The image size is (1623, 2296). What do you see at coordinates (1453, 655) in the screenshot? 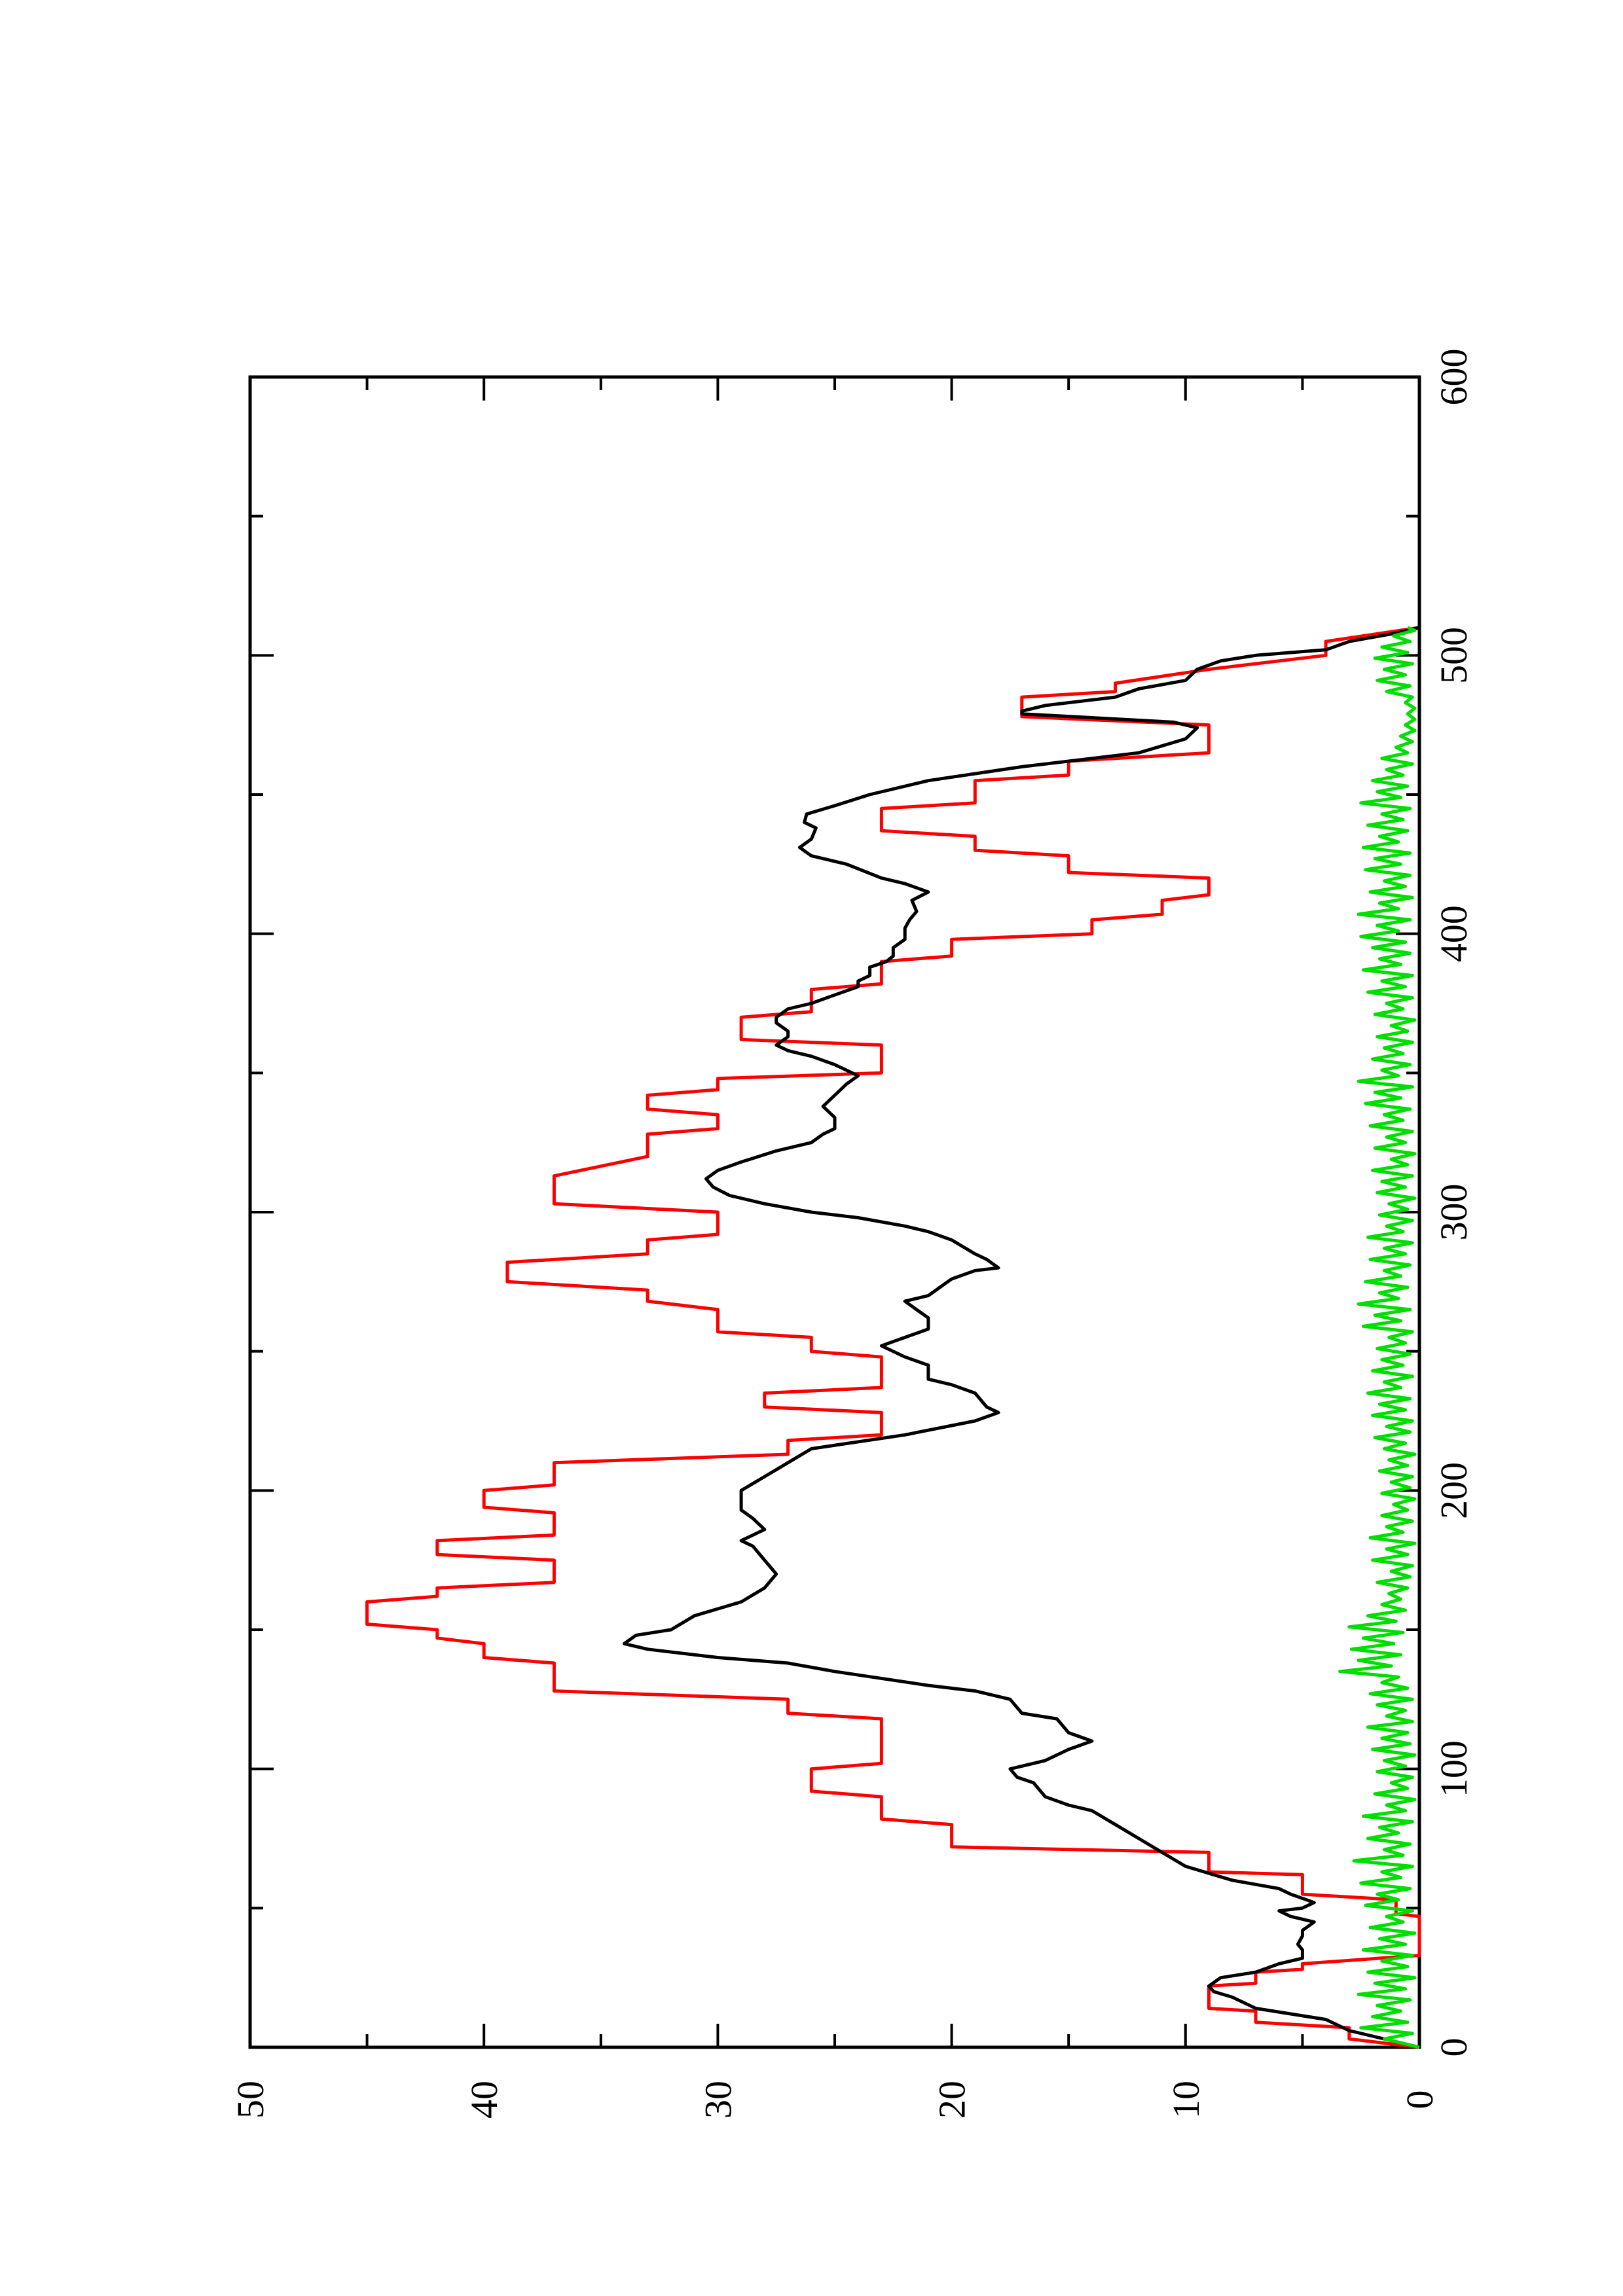
I see `x-tick-label: 500` at bounding box center [1453, 655].